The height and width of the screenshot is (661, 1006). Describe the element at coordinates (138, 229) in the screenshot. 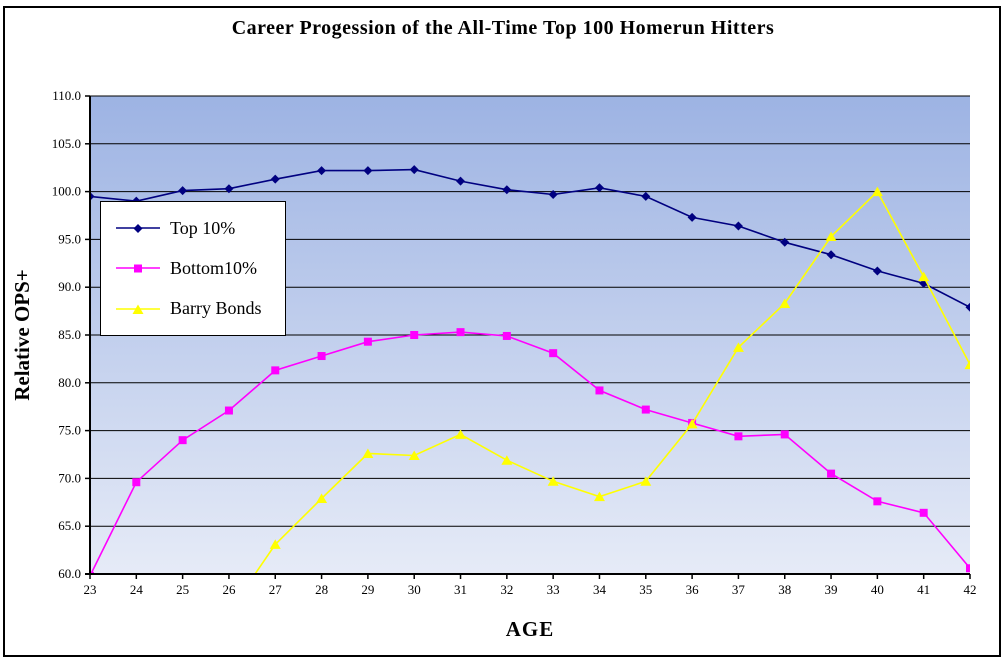

I see `legend-diamond-marker-icon` at that location.